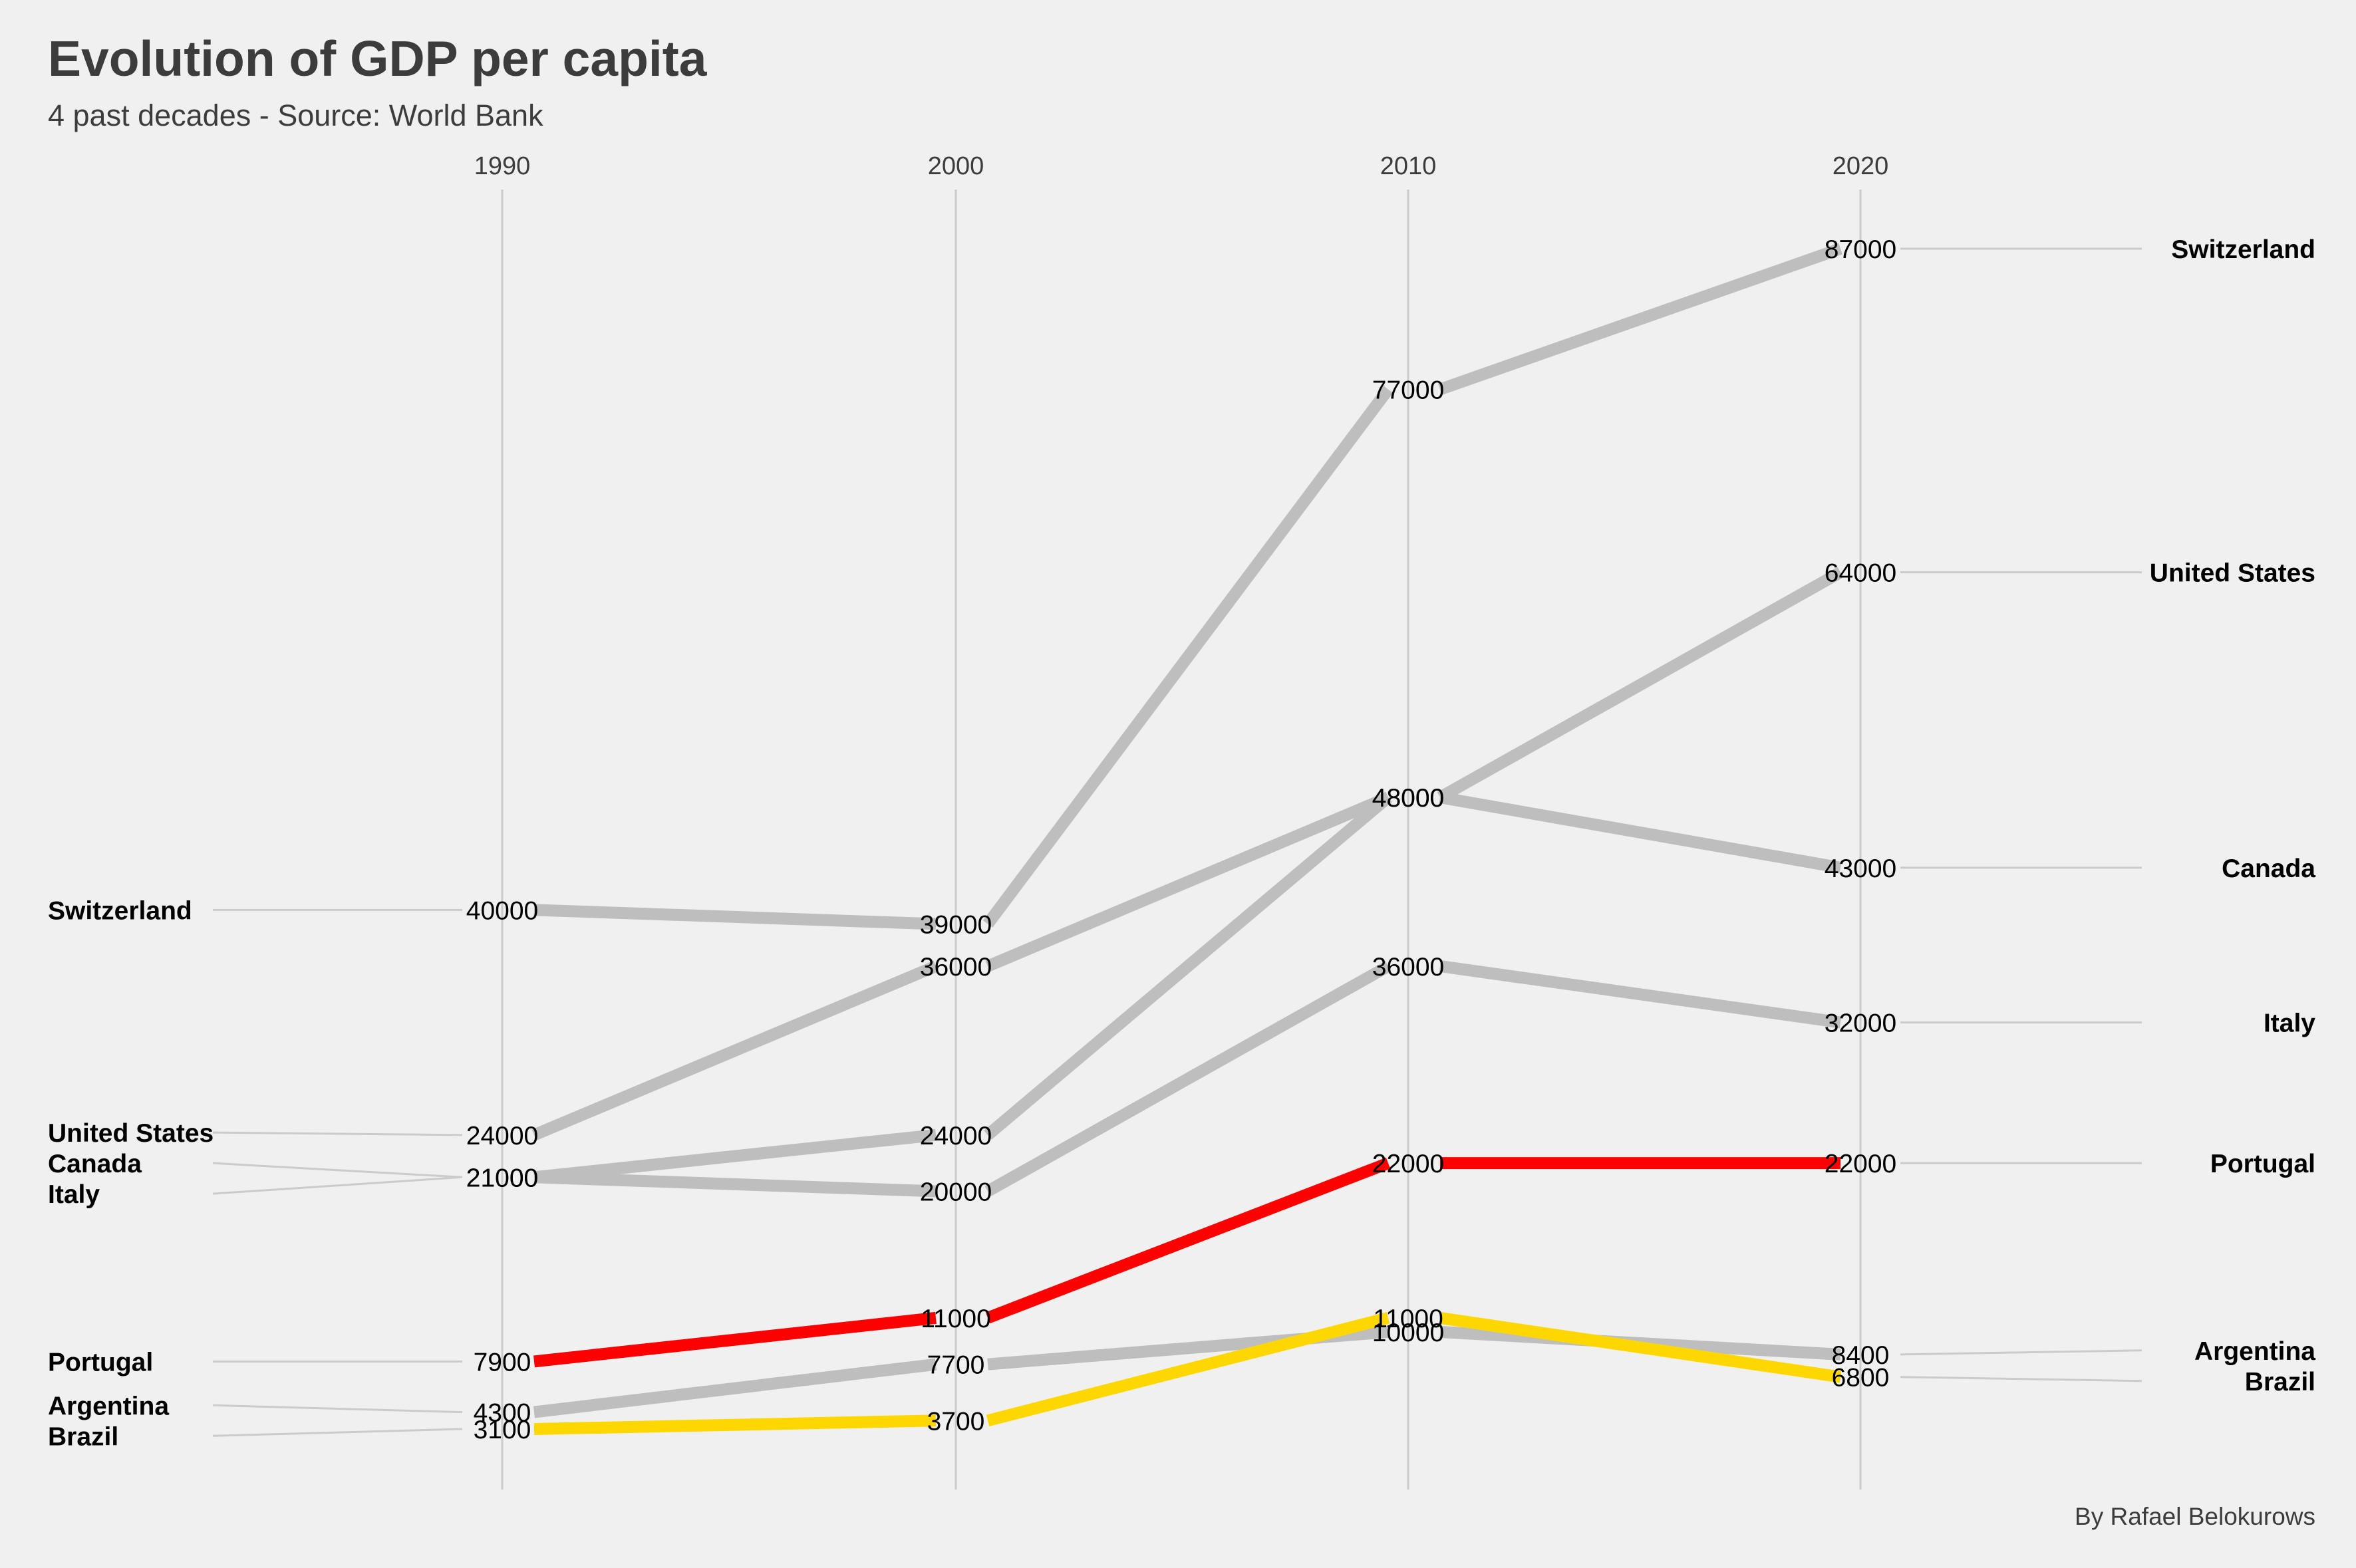 This screenshot has width=2356, height=1568. Describe the element at coordinates (100, 1362) in the screenshot. I see `country-label-left-portugal: Portugal` at that location.